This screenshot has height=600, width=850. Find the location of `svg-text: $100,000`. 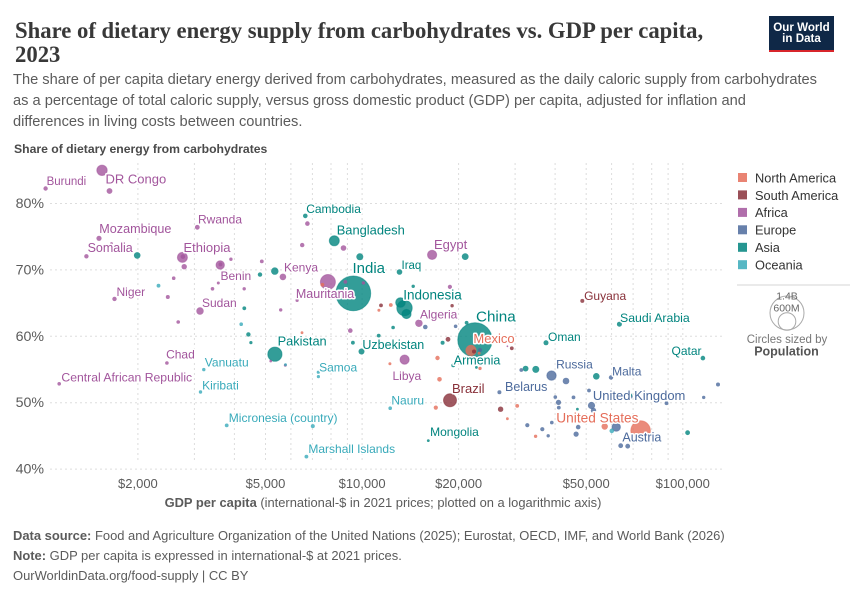

svg-text: $100,000 is located at coordinates (683, 483).